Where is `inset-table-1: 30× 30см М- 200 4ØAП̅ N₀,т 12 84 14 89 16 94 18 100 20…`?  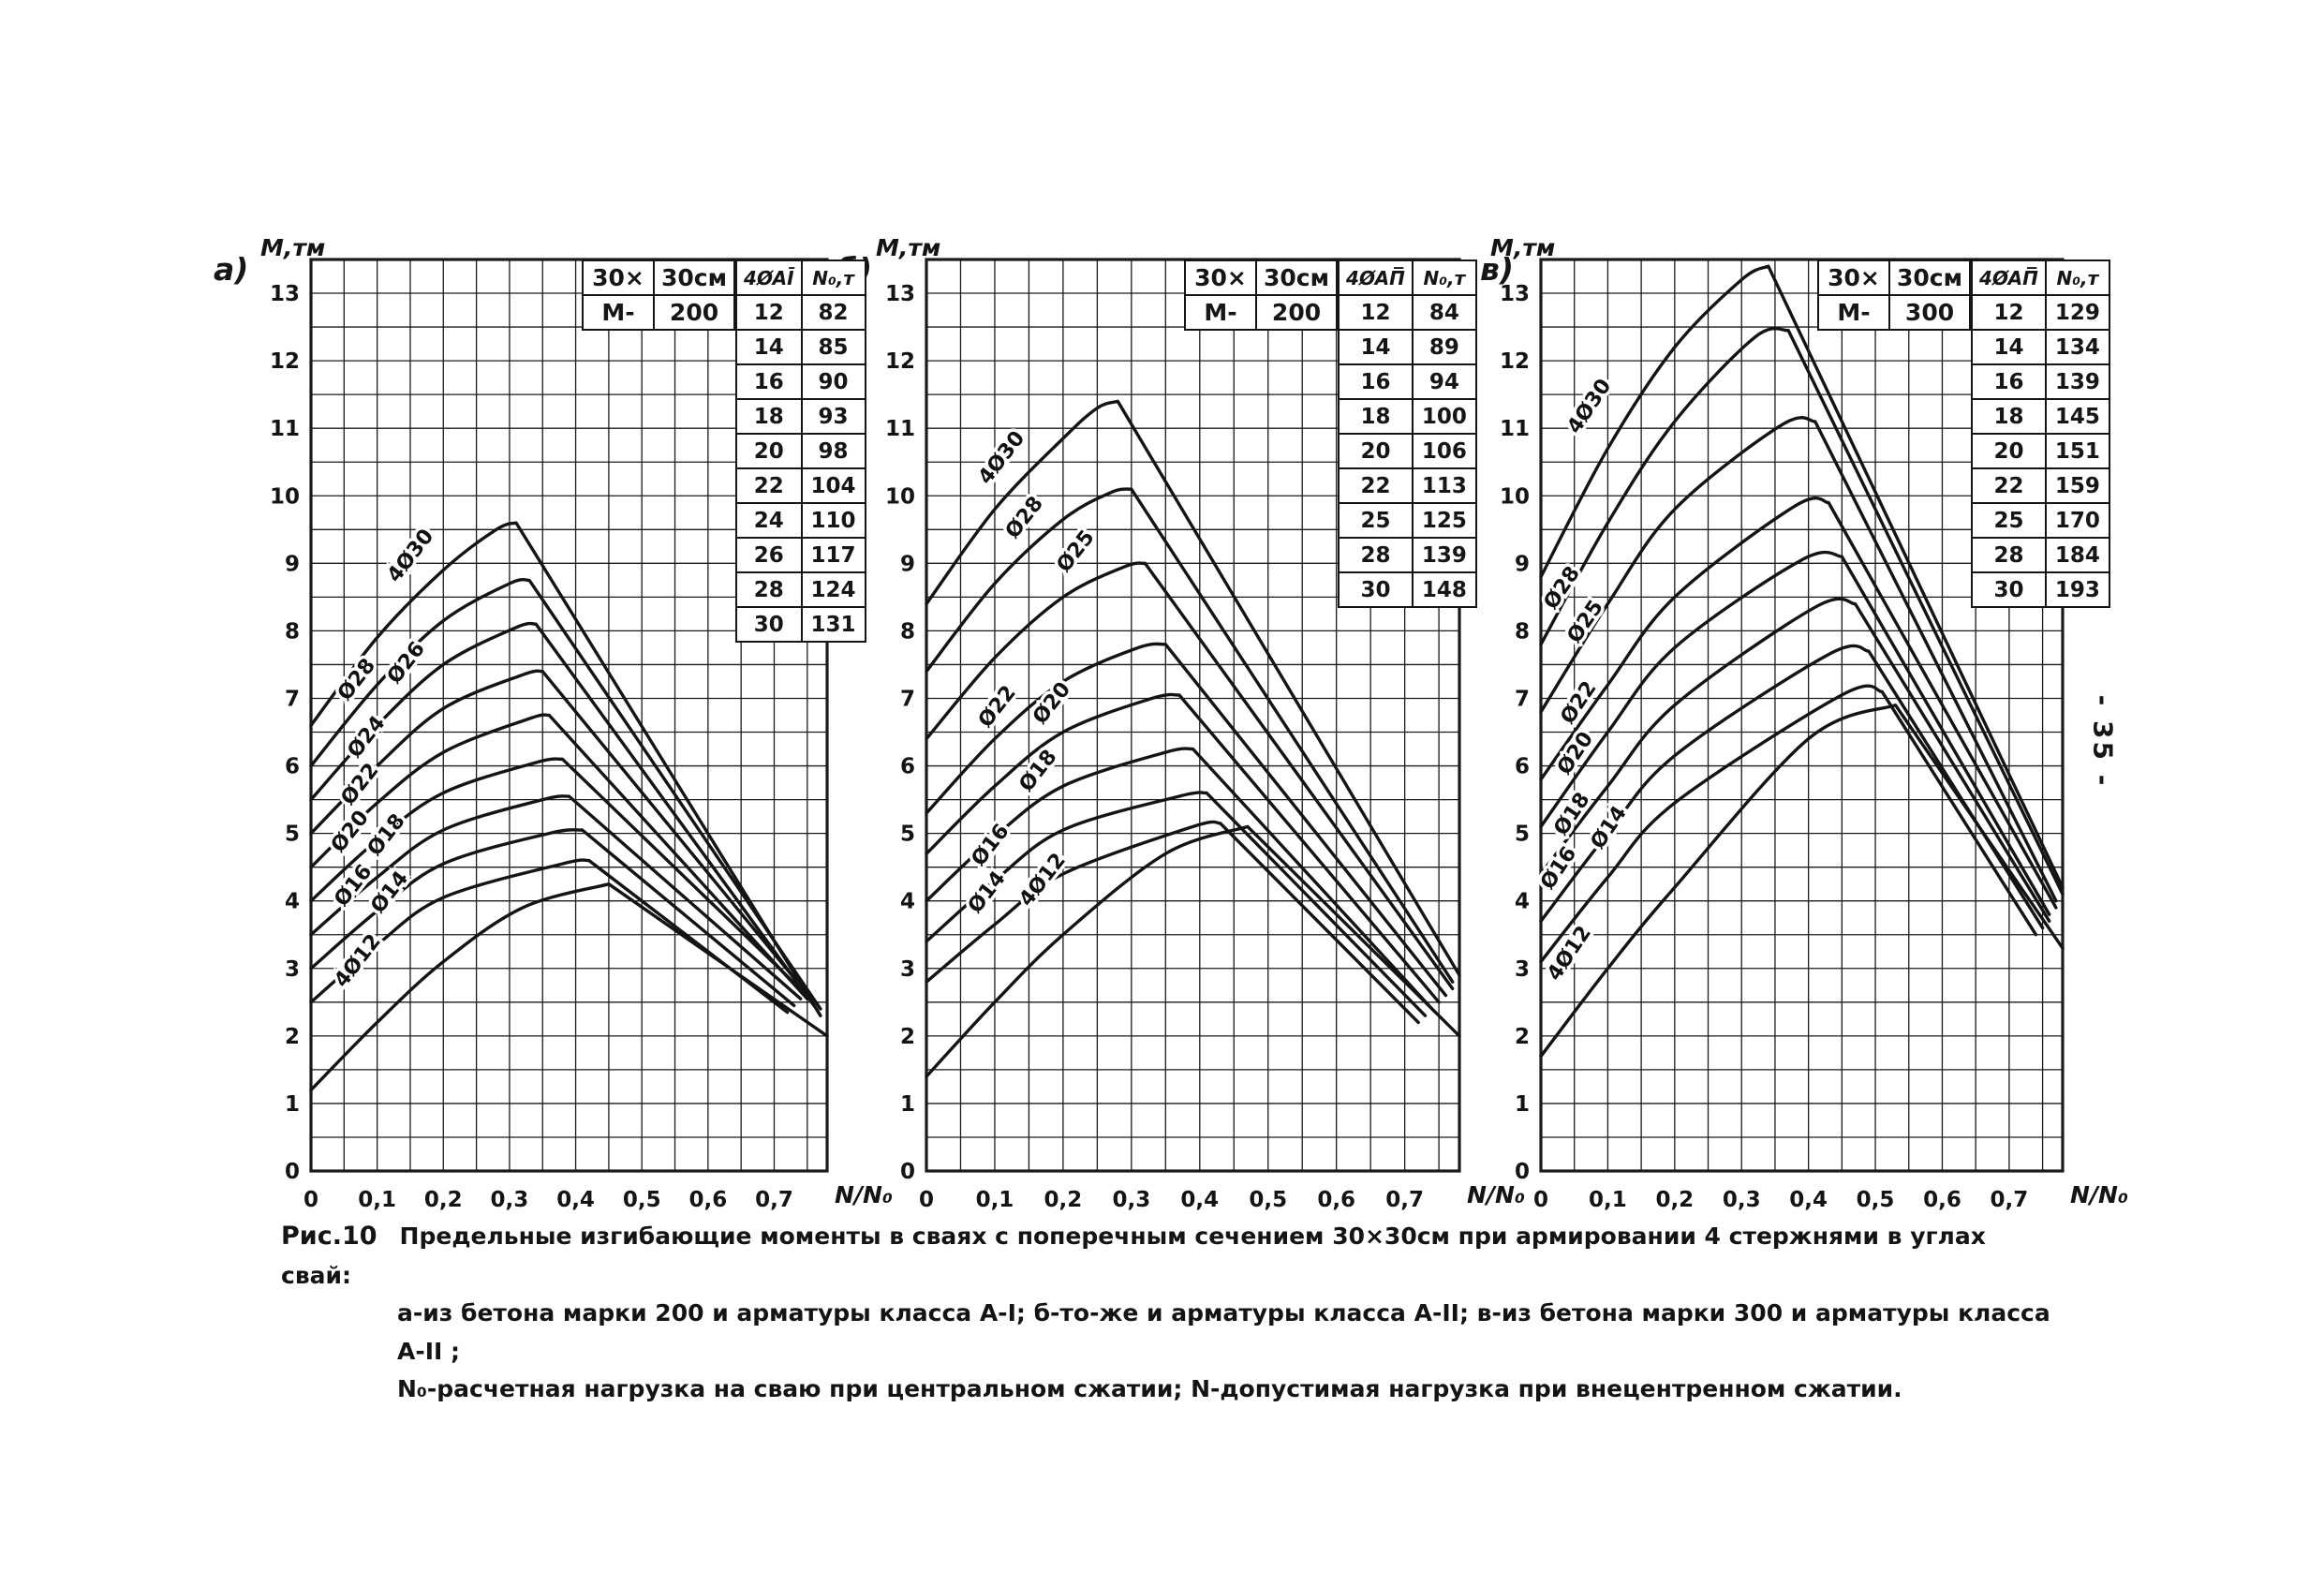
inset-table-1: 30× 30см М- 200 4ØAП̅ N₀,т 12 84 14 89 16 94 18 100 20… is located at coordinates (1331, 433).